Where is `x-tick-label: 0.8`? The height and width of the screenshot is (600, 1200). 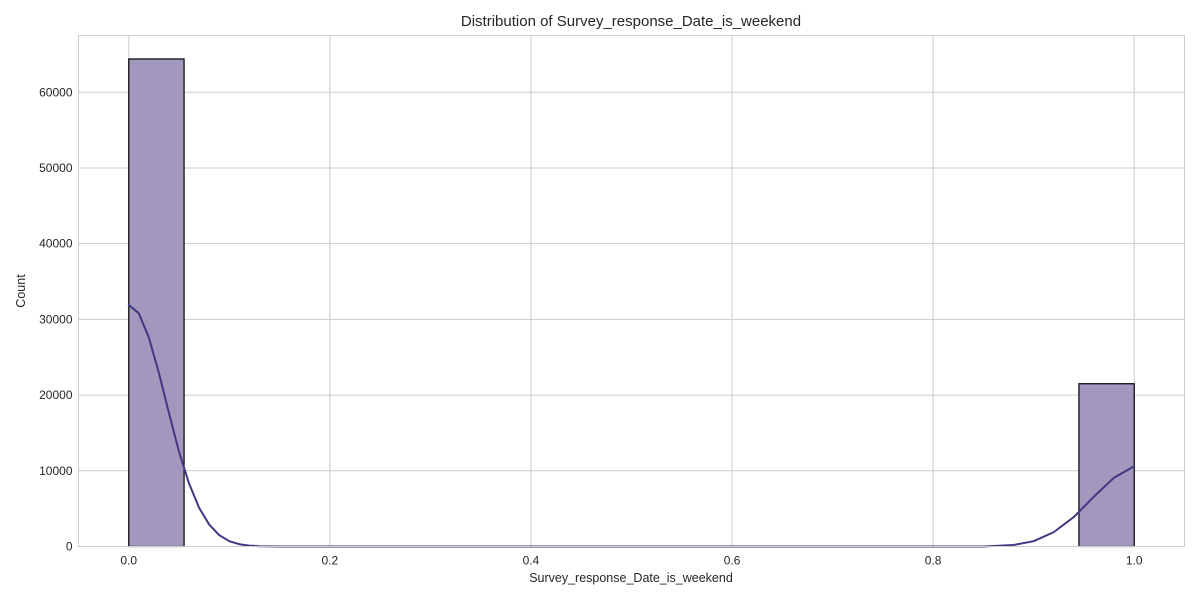 x-tick-label: 0.8 is located at coordinates (933, 561).